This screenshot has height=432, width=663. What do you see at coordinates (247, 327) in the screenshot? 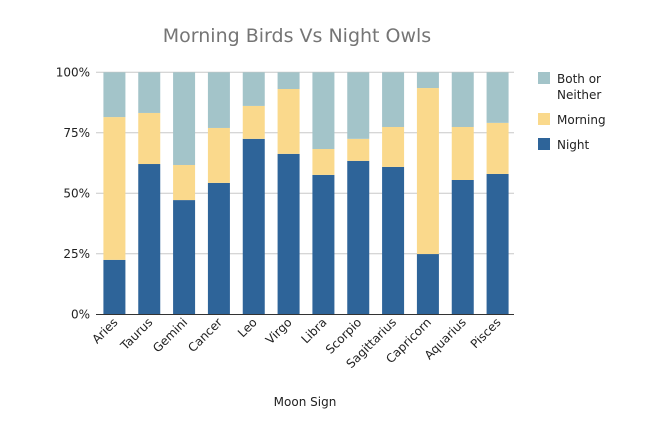
I see `x-tick-label: Leo` at bounding box center [247, 327].